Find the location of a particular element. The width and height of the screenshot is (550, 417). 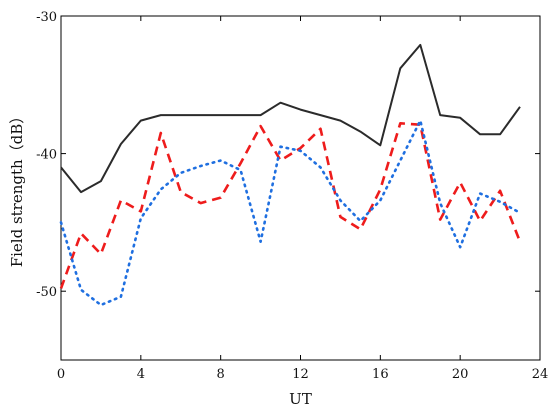

x-tick-label: 0 is located at coordinates (61, 374).